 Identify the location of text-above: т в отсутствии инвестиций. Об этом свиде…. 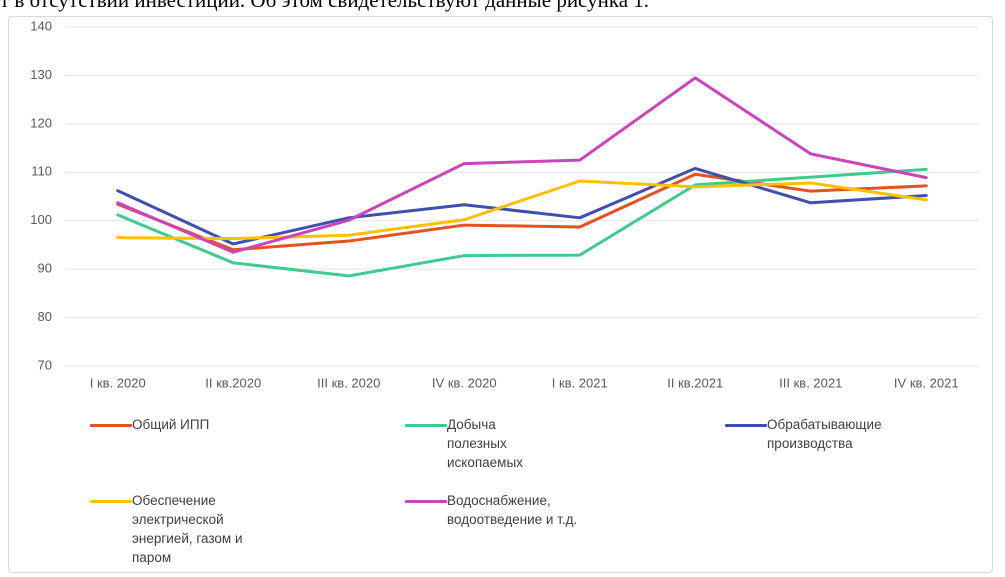
(325, 6).